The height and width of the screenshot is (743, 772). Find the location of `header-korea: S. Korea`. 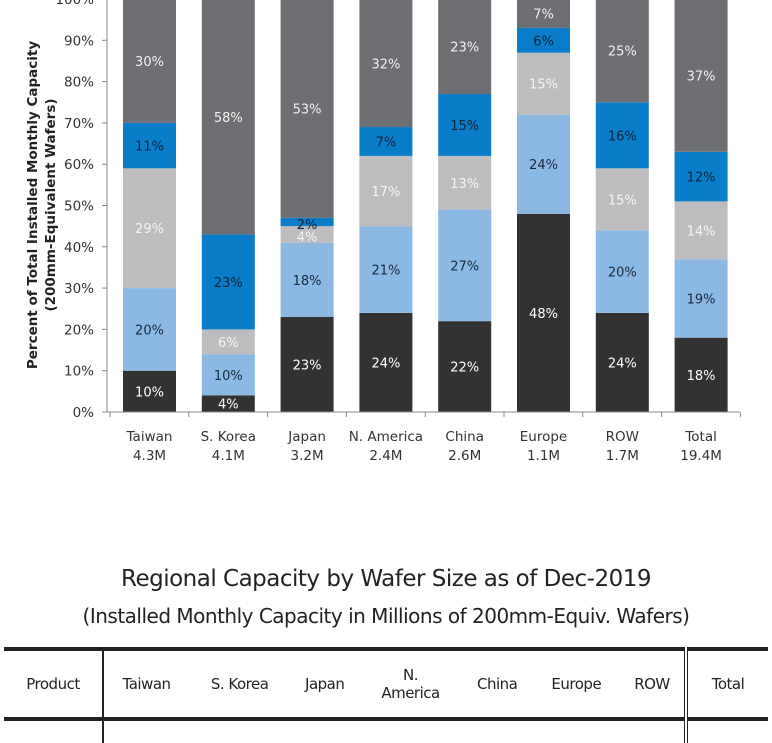

header-korea: S. Korea is located at coordinates (240, 684).